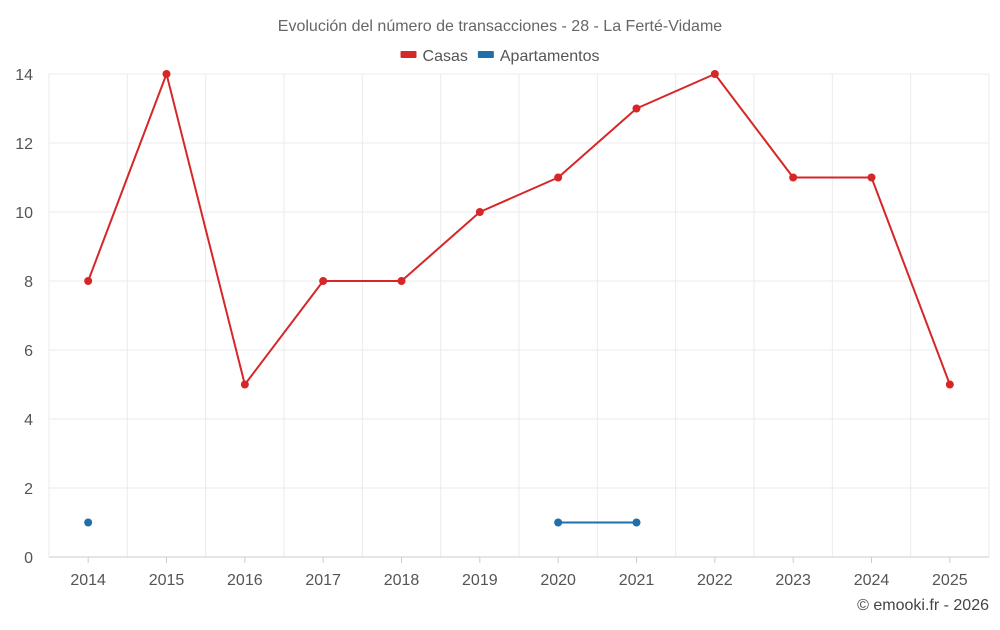 The height and width of the screenshot is (630, 1000). I want to click on y-tick-label: 8, so click(28, 282).